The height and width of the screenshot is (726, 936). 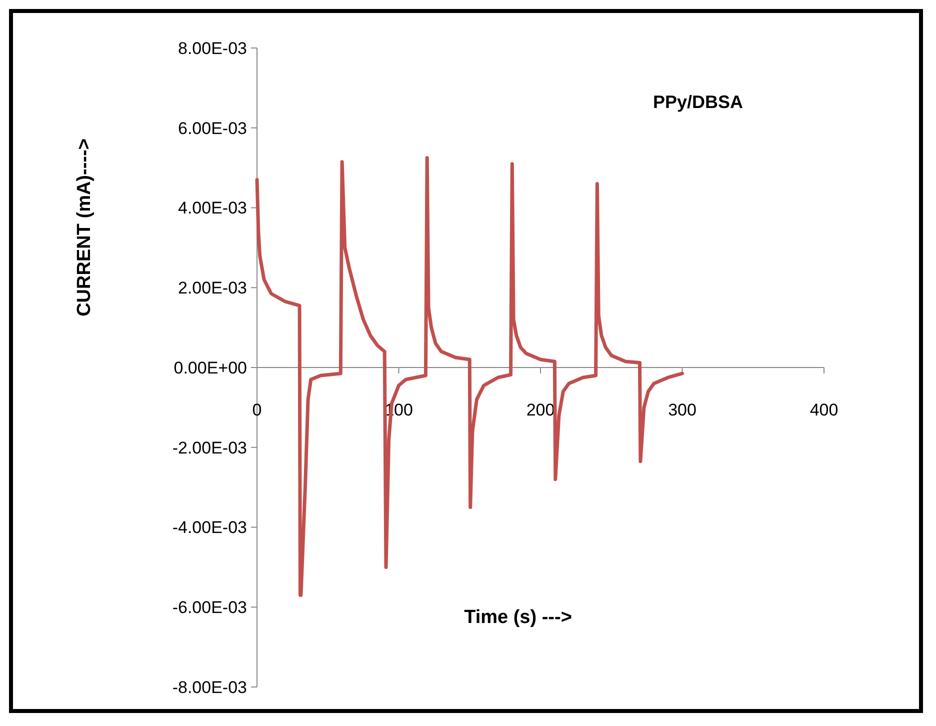 I want to click on y-tick-label: 0.00E+00, so click(x=210, y=368).